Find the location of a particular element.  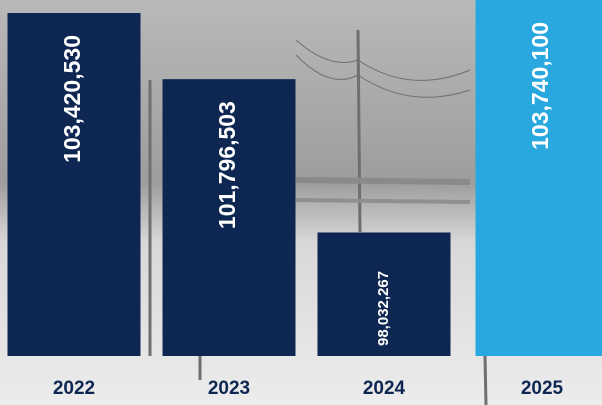

data-label: 103,740,100 is located at coordinates (540, 86).